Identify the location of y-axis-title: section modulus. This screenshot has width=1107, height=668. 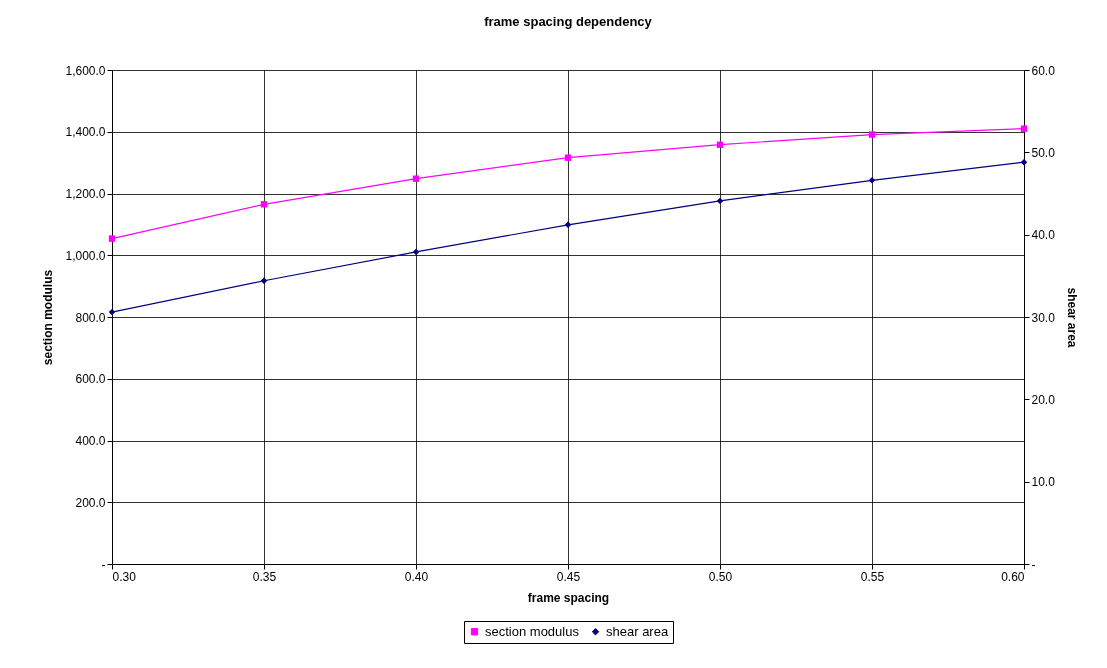
(48, 317).